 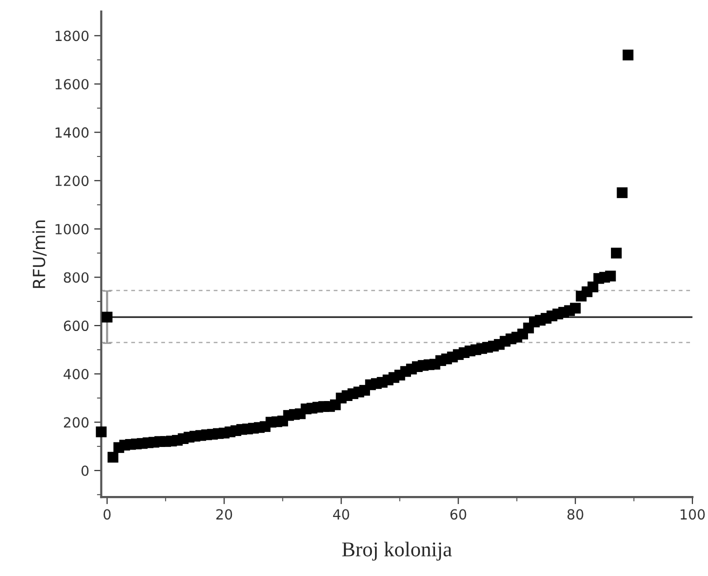 What do you see at coordinates (72, 36) in the screenshot?
I see `y-tick-label: 1800` at bounding box center [72, 36].